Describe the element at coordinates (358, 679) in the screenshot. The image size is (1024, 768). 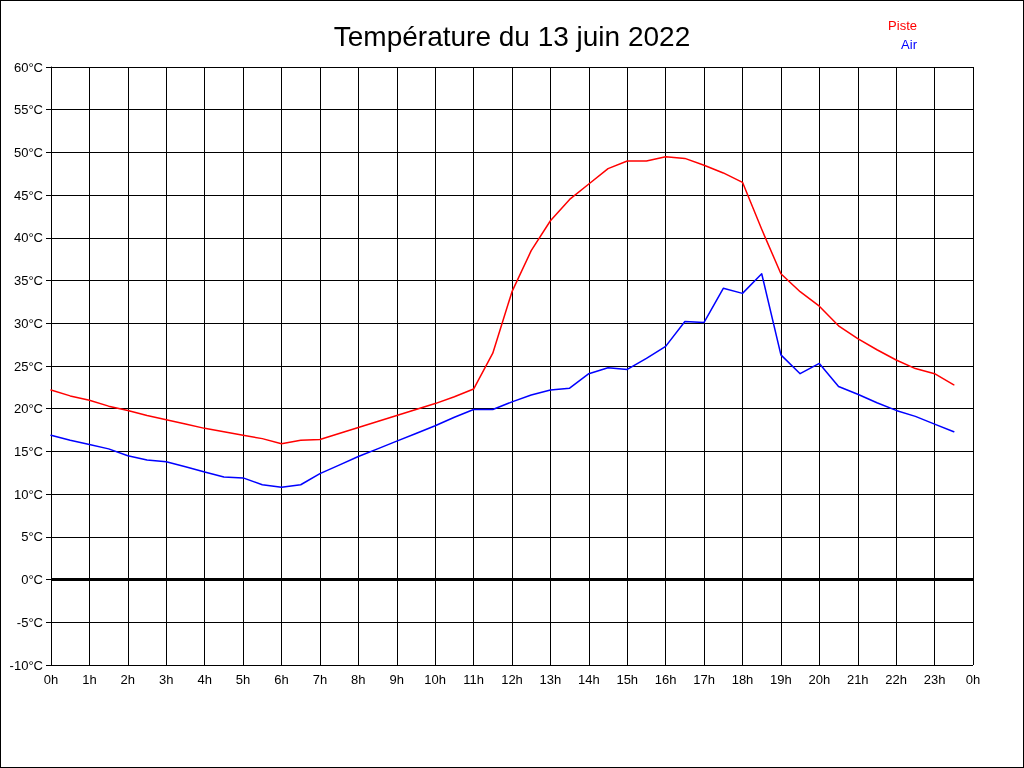
I see `x-tick-label: 8h` at that location.